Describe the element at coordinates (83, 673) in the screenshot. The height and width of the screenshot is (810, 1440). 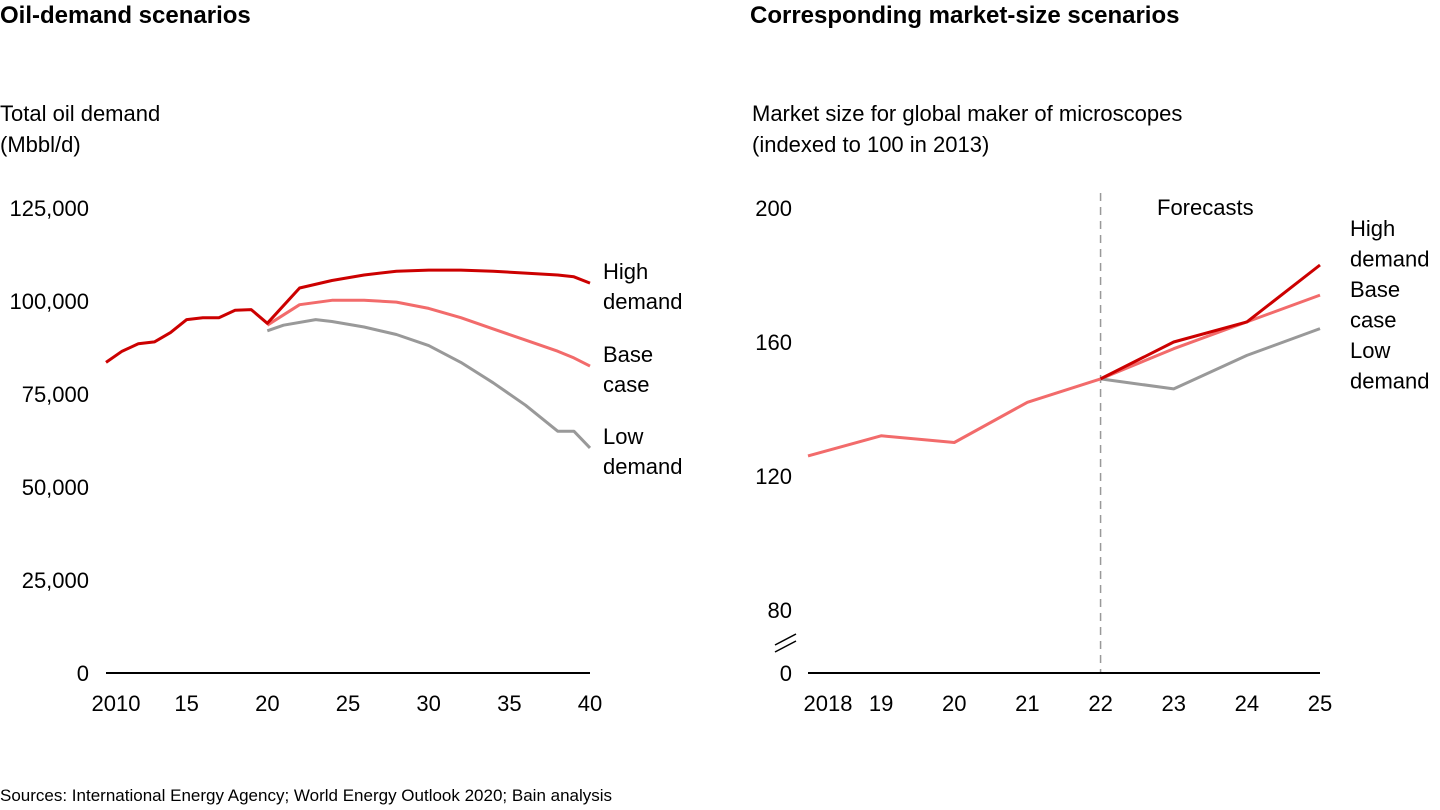
I see `left-y-tick-label: 0` at that location.